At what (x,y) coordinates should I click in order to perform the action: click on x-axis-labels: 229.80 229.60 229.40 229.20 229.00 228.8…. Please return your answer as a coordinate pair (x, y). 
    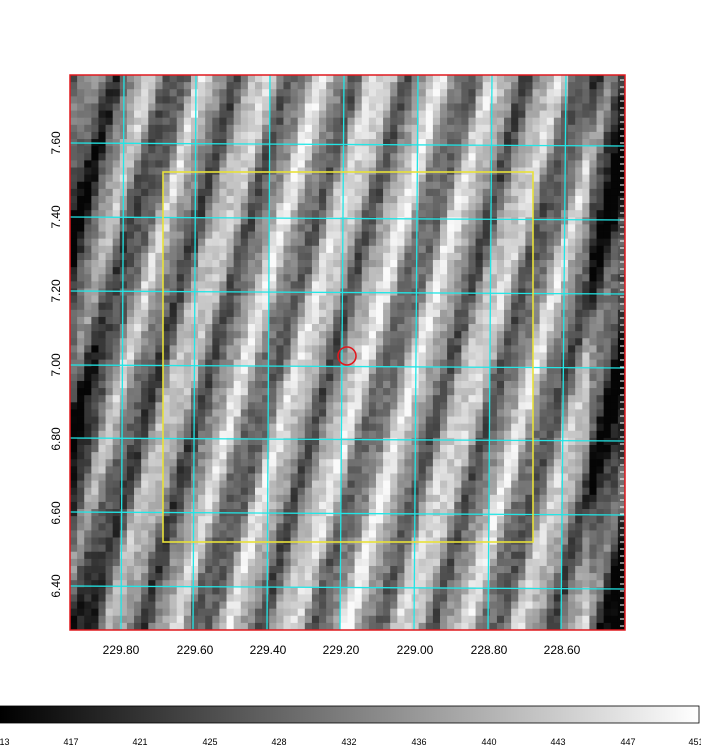
    Looking at the image, I should click on (342, 650).